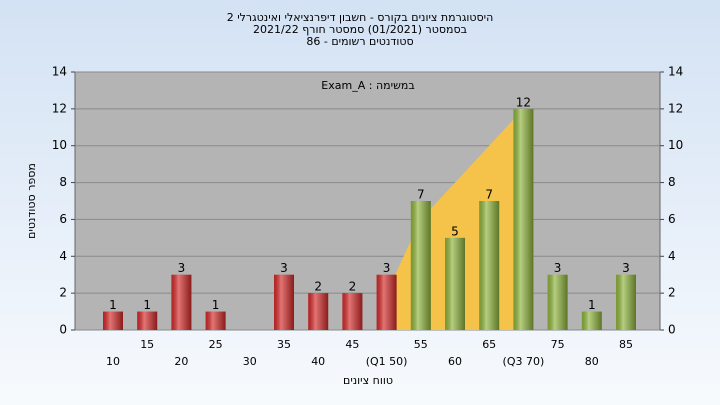 This screenshot has height=405, width=720. I want to click on y-tick-label: 6, so click(63, 219).